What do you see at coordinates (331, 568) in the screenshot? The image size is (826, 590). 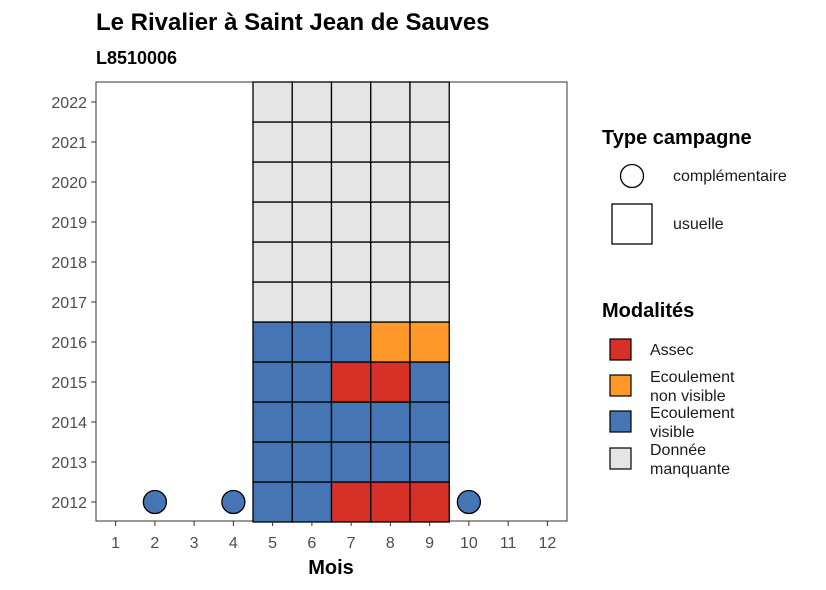 I see `x-axis-title: Mois` at bounding box center [331, 568].